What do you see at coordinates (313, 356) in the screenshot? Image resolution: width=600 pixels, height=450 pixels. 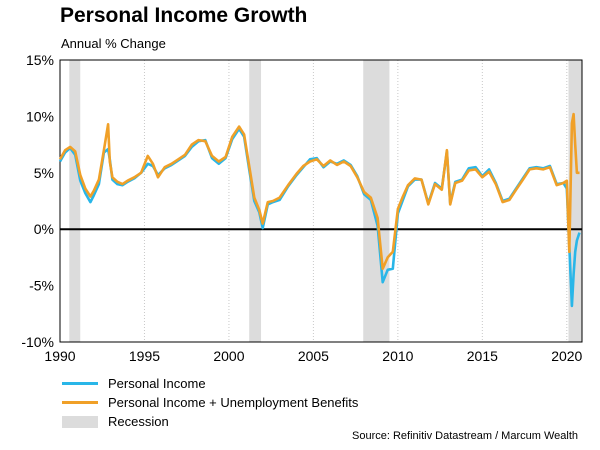 I see `x-tick-label: 2005` at bounding box center [313, 356].